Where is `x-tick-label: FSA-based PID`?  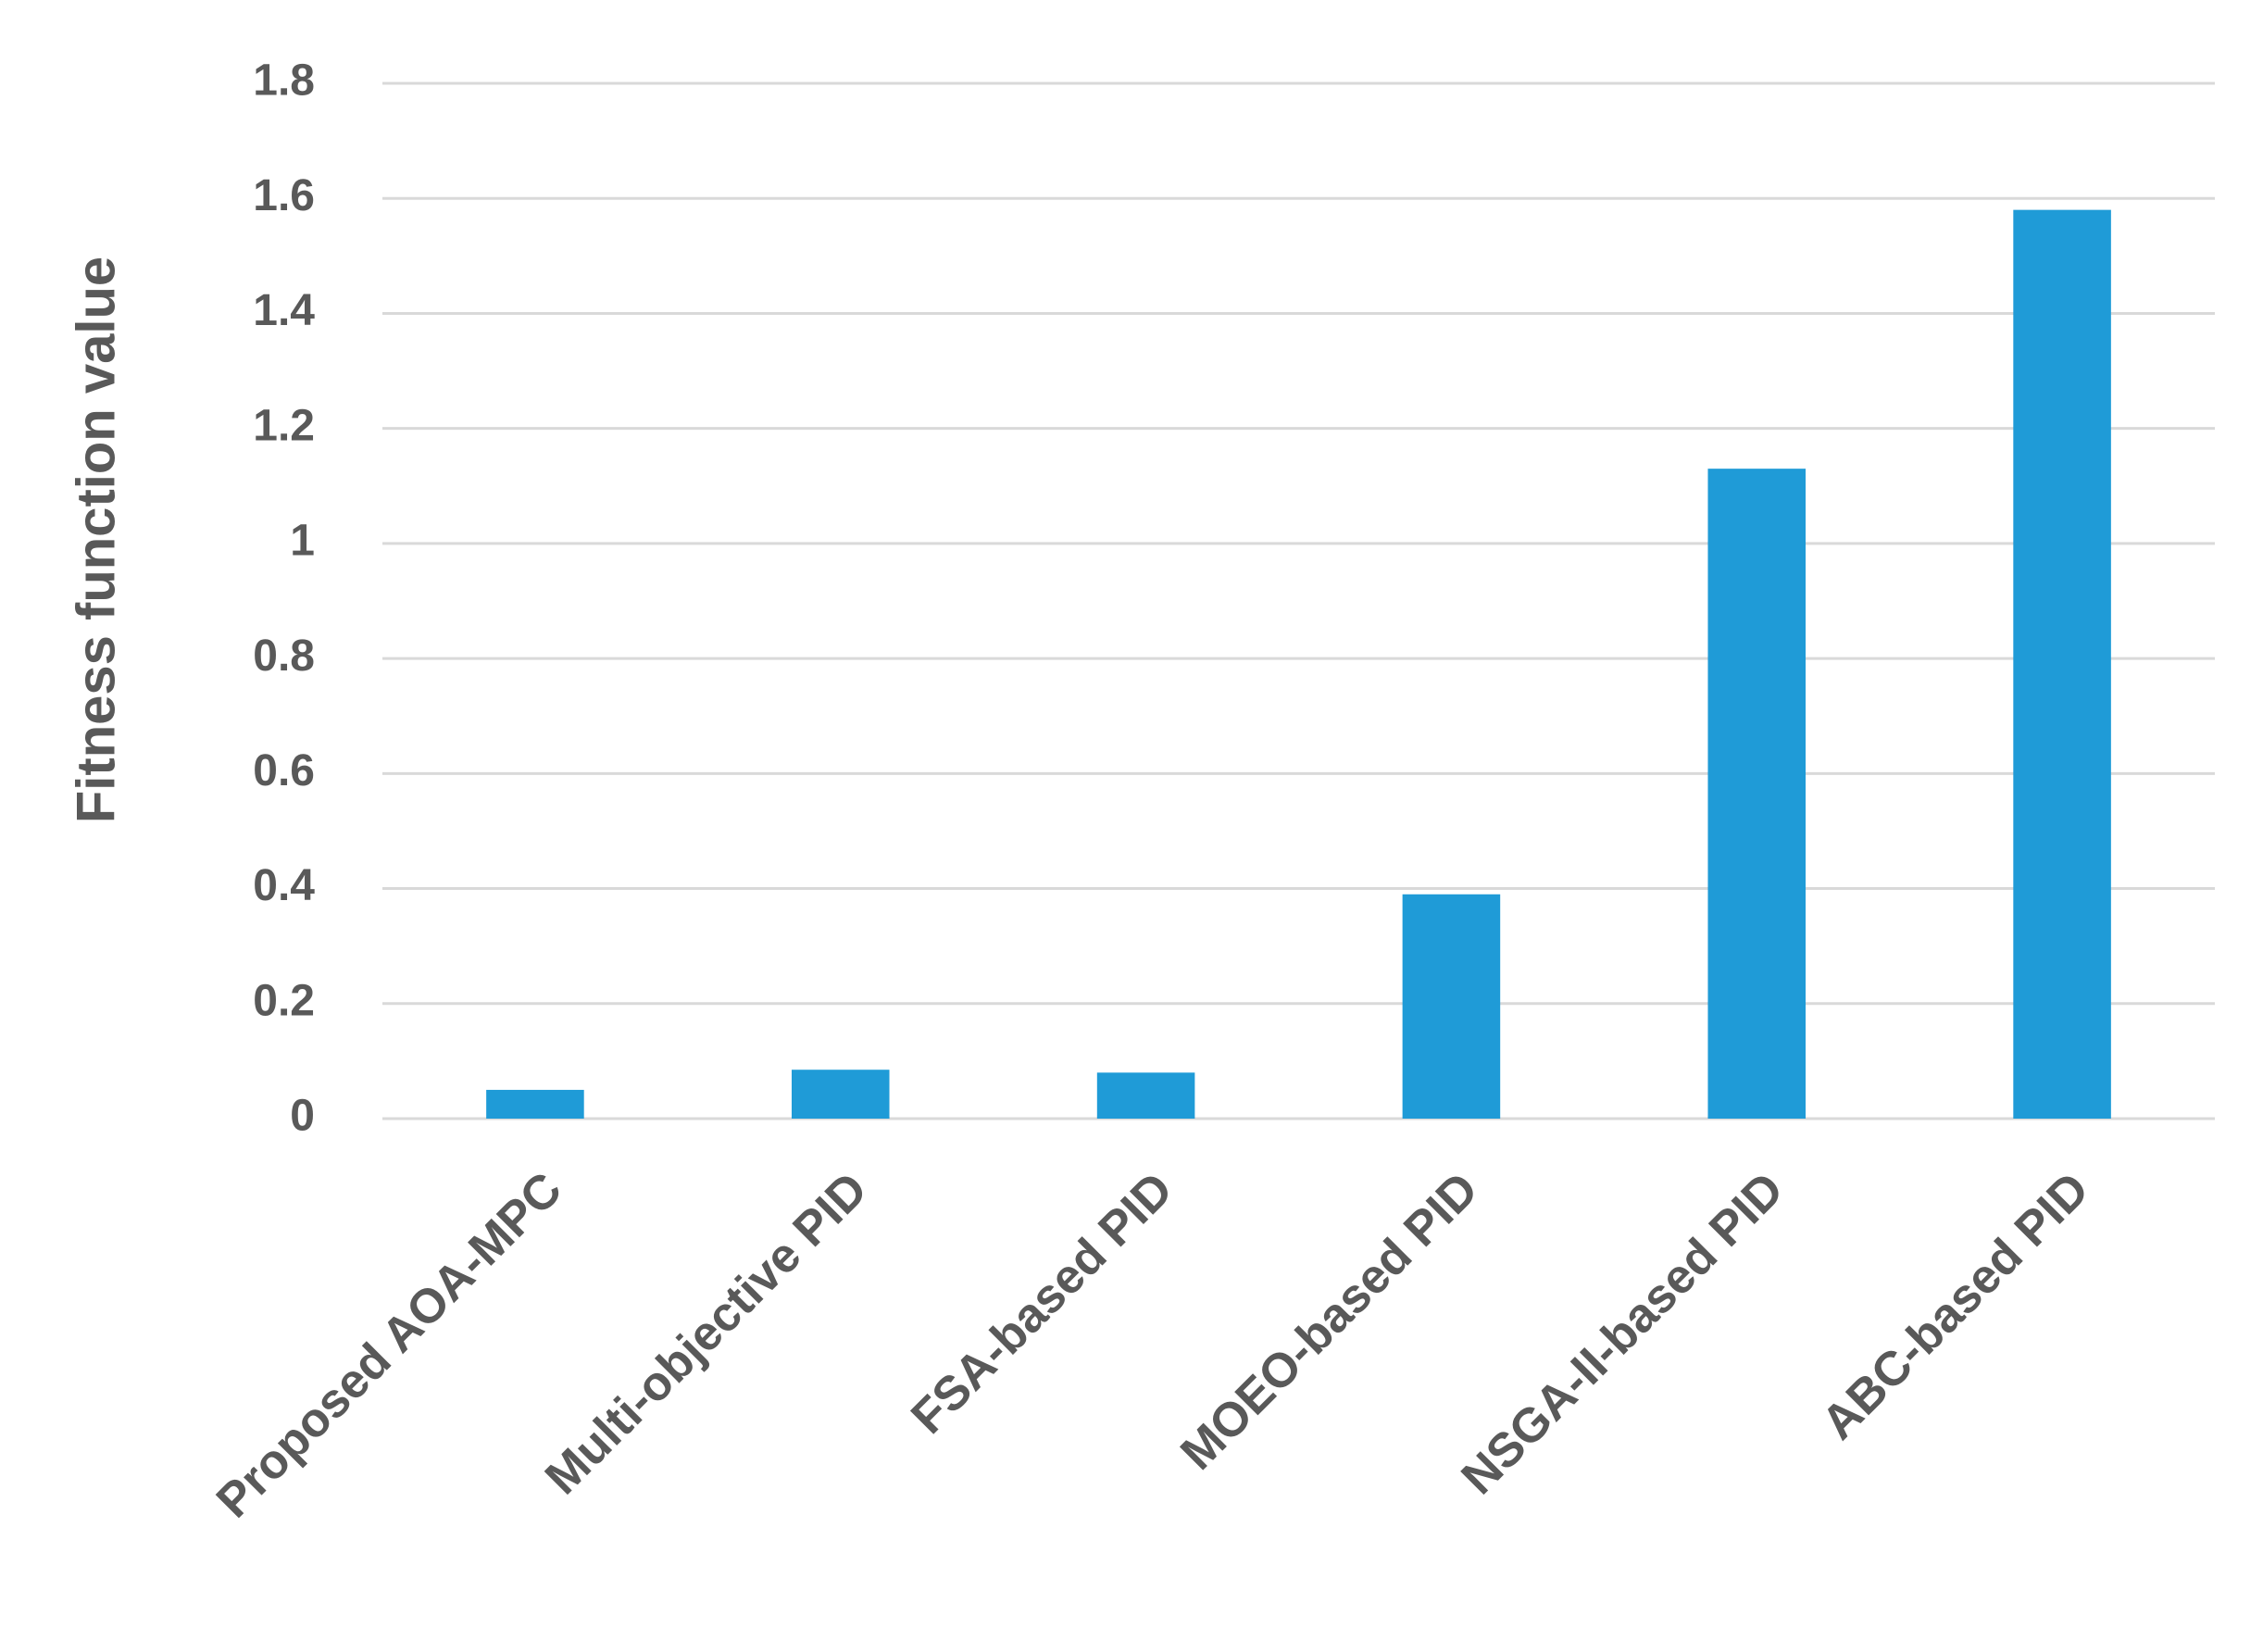
x-tick-label: FSA-based PID is located at coordinates (1042, 1303).